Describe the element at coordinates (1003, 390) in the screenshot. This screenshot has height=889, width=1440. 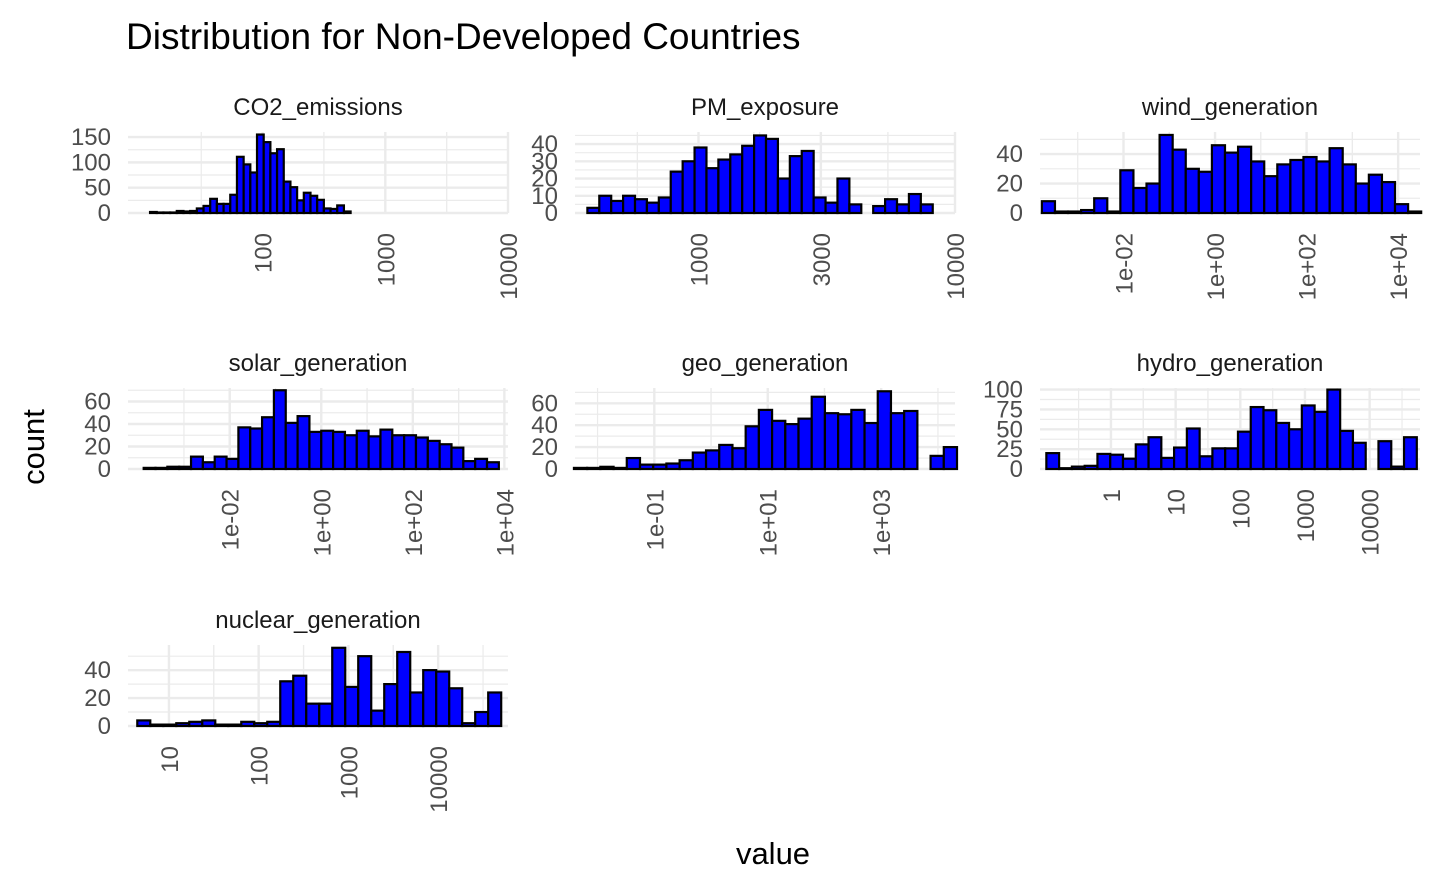
I see `y-tick-label: 100` at that location.